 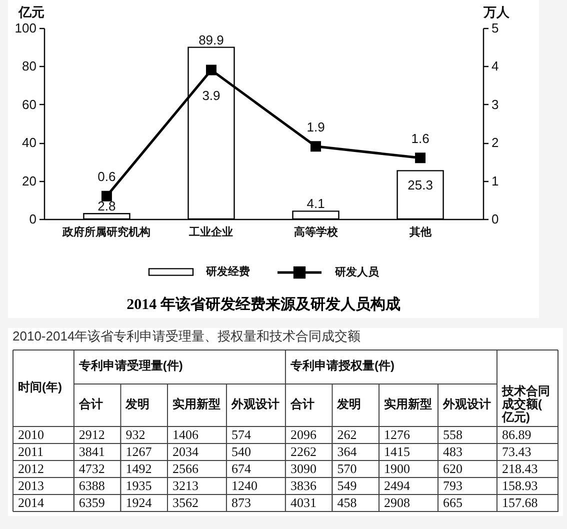 I want to click on data-label: 158.93, so click(x=520, y=485).